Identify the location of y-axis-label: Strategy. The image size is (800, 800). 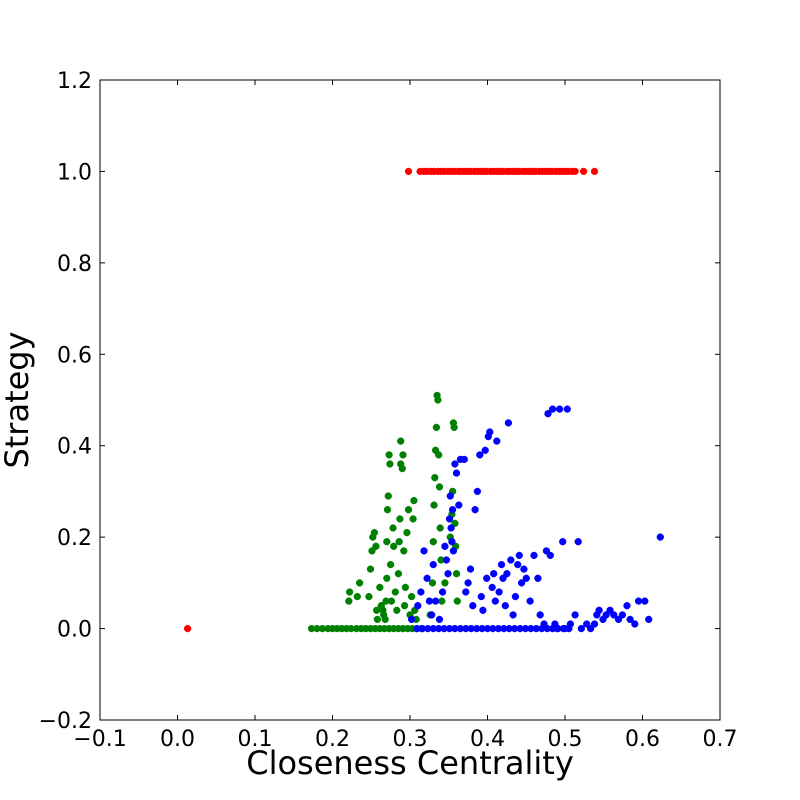
(18, 399).